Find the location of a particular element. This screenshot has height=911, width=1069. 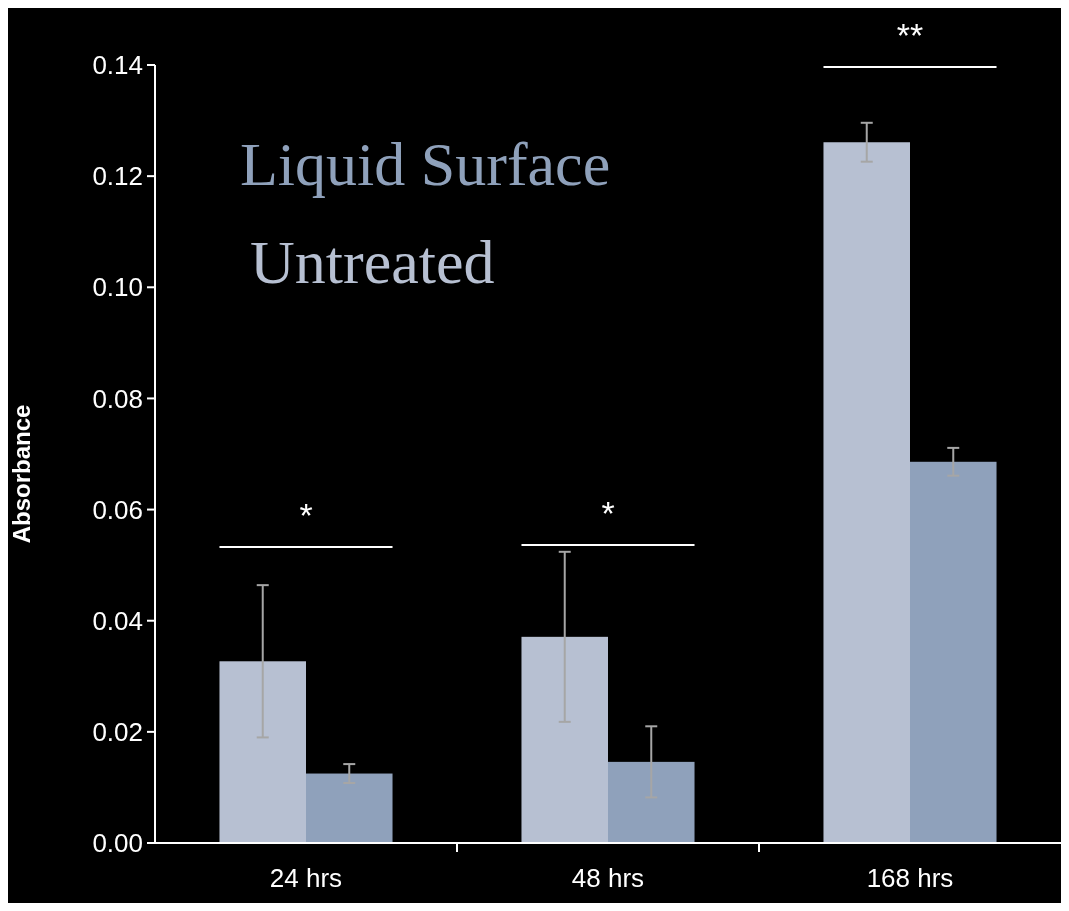

y-tick-label: 0.12 is located at coordinates (117, 176).